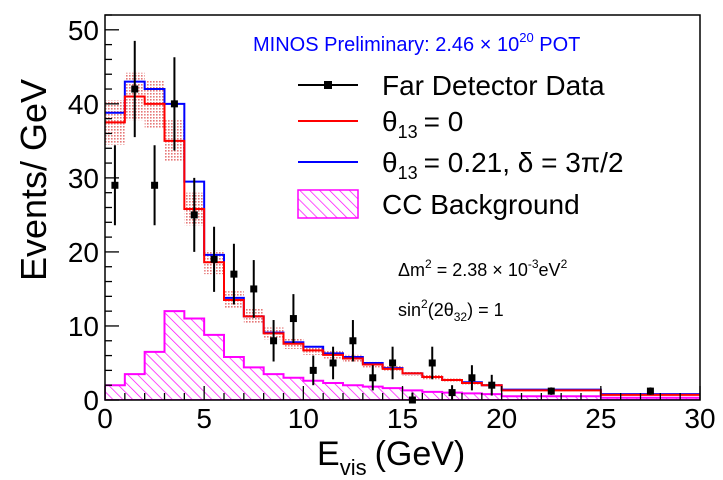 Image resolution: width=723 pixels, height=480 pixels. I want to click on svg-text:θ13= 0.21, δ = 3π/2: θ13 = 0.21, δ = 3π/2, so click(503, 165).